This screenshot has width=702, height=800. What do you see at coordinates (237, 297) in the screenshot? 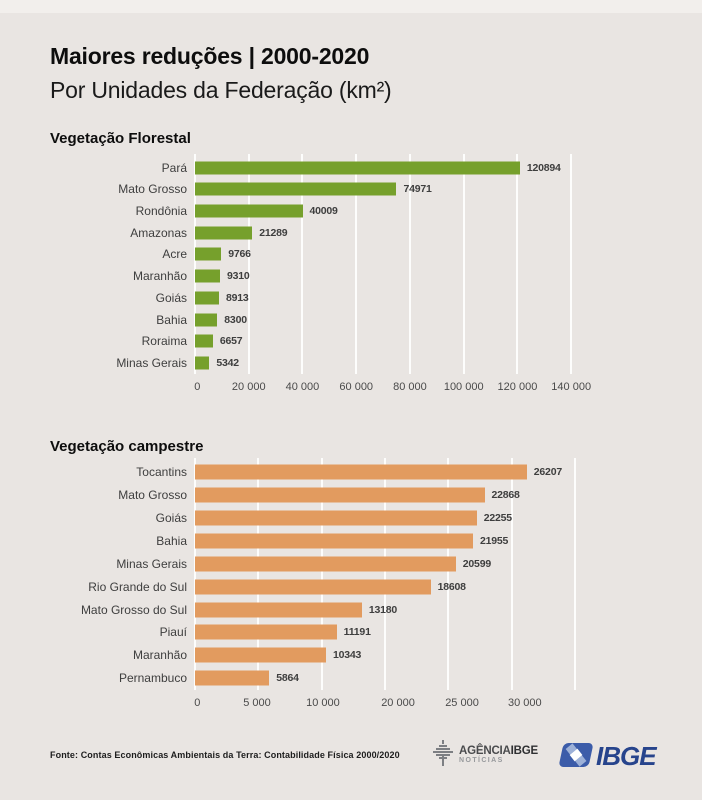
I see `value-label: 8913` at bounding box center [237, 297].